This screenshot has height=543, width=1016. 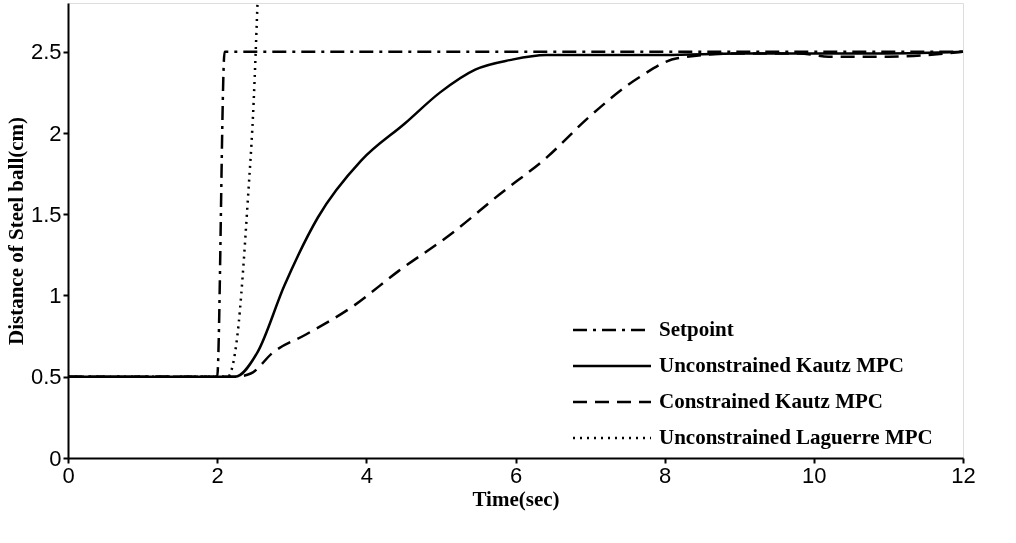 I want to click on y-tick-label: 1, so click(x=55, y=295).